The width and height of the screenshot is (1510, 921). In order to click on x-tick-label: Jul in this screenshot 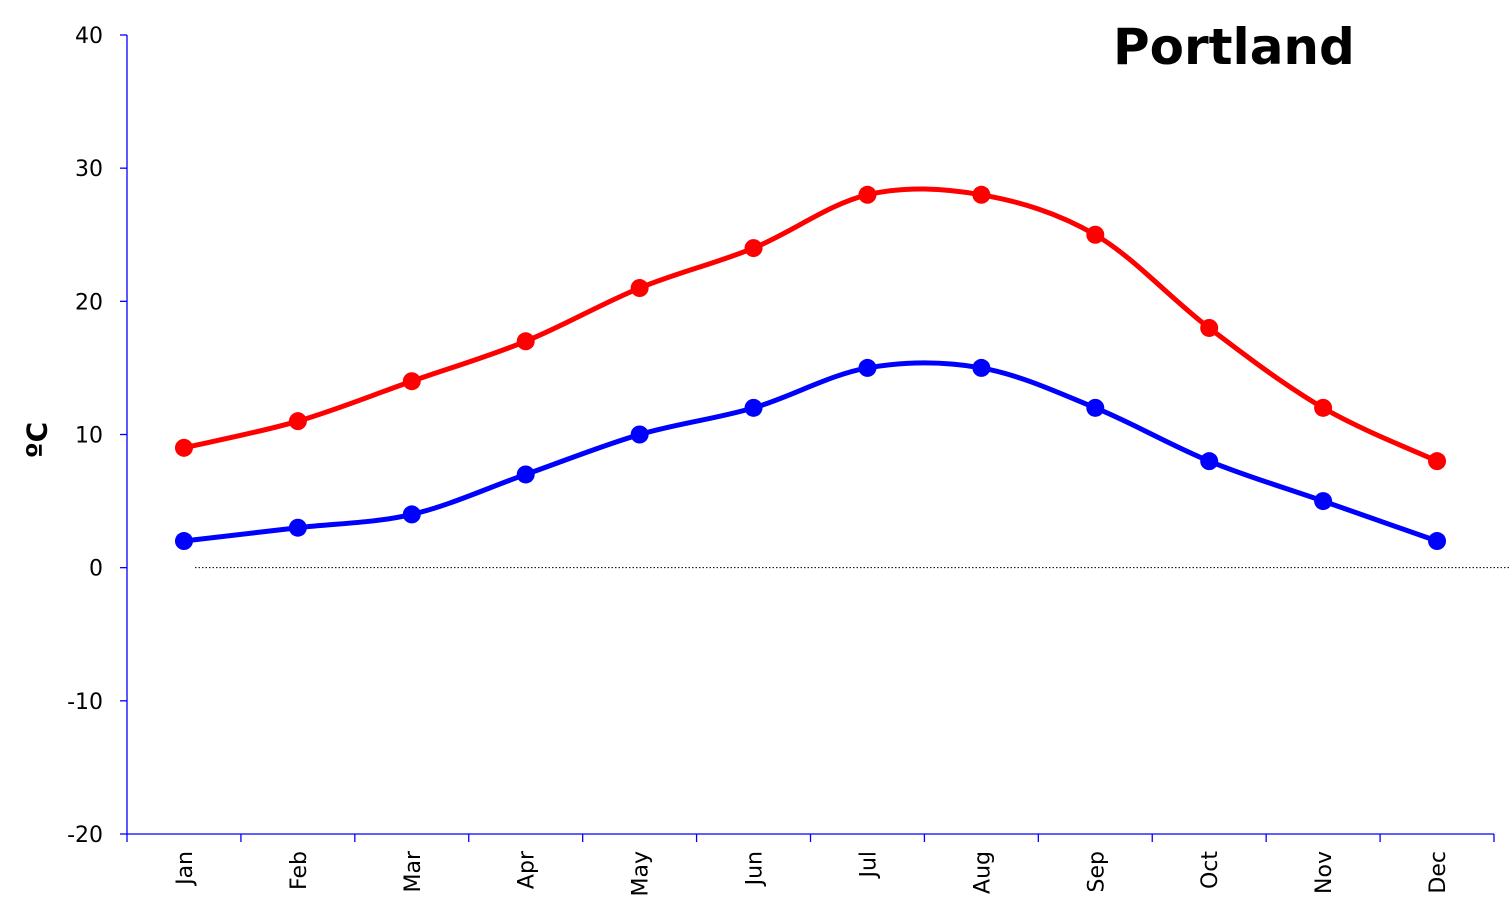, I will do `click(868, 865)`.